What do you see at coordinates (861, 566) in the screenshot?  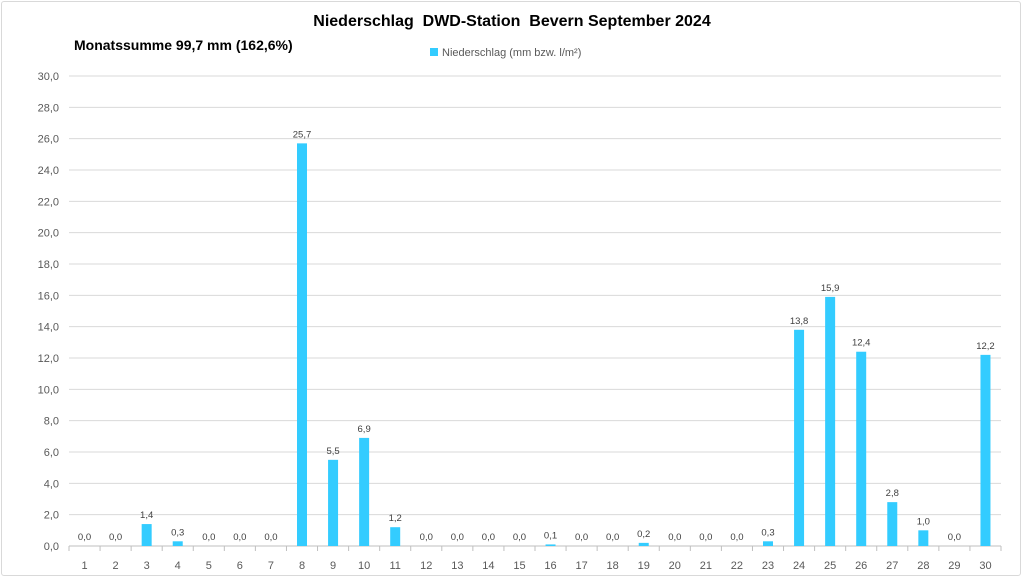 I see `x-tick-label: 26` at bounding box center [861, 566].